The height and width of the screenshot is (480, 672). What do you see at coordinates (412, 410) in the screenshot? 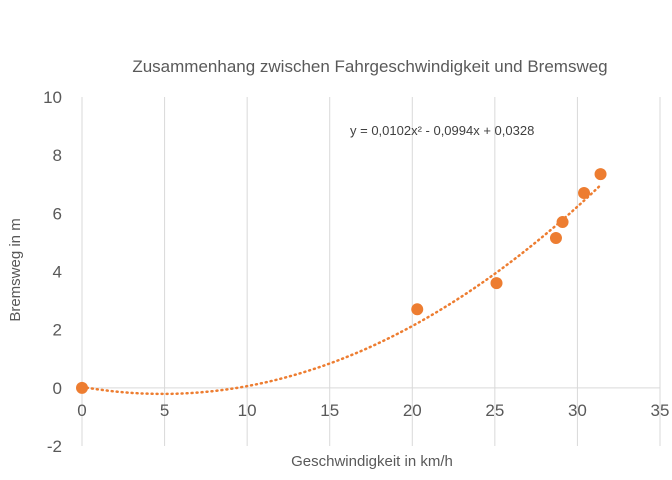
I see `x-tick-label: 20` at bounding box center [412, 410].